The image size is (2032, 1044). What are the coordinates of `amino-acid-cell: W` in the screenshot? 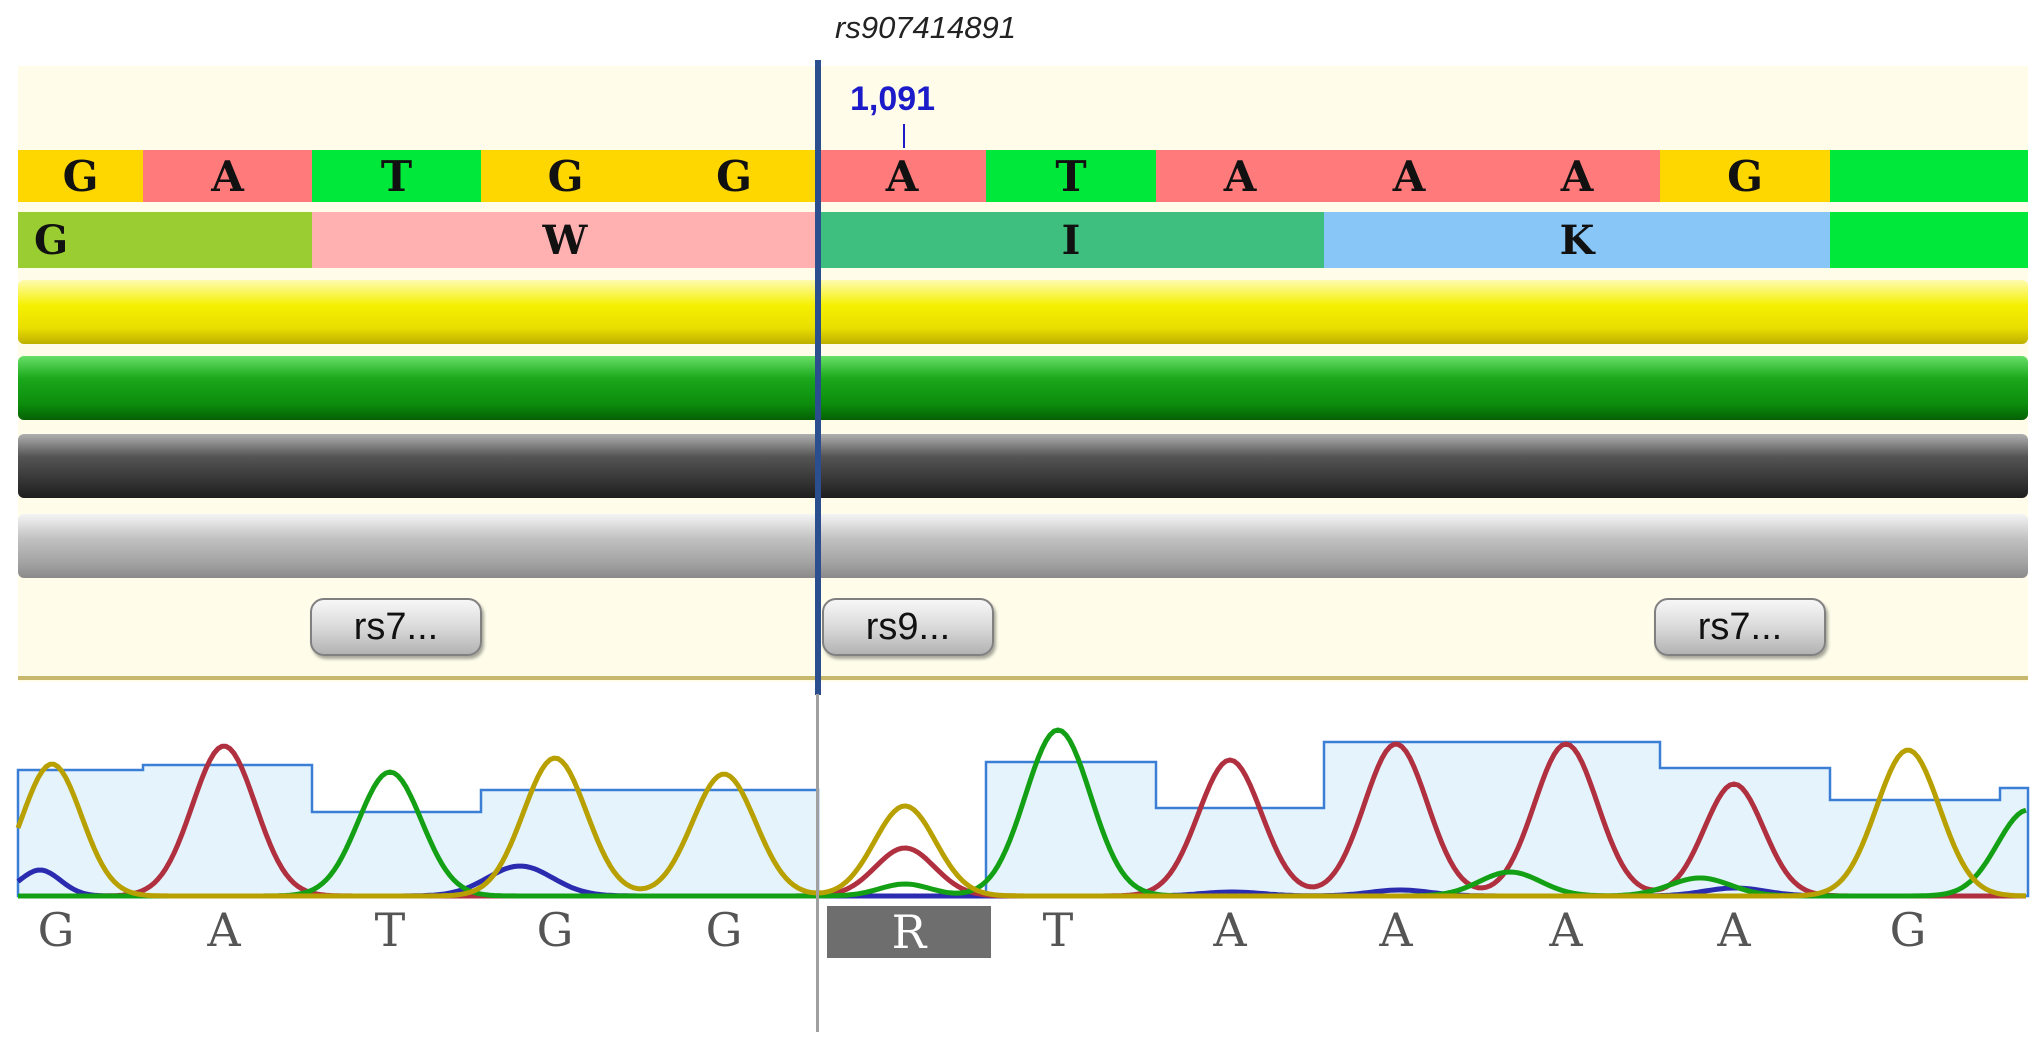 It's located at (565, 240).